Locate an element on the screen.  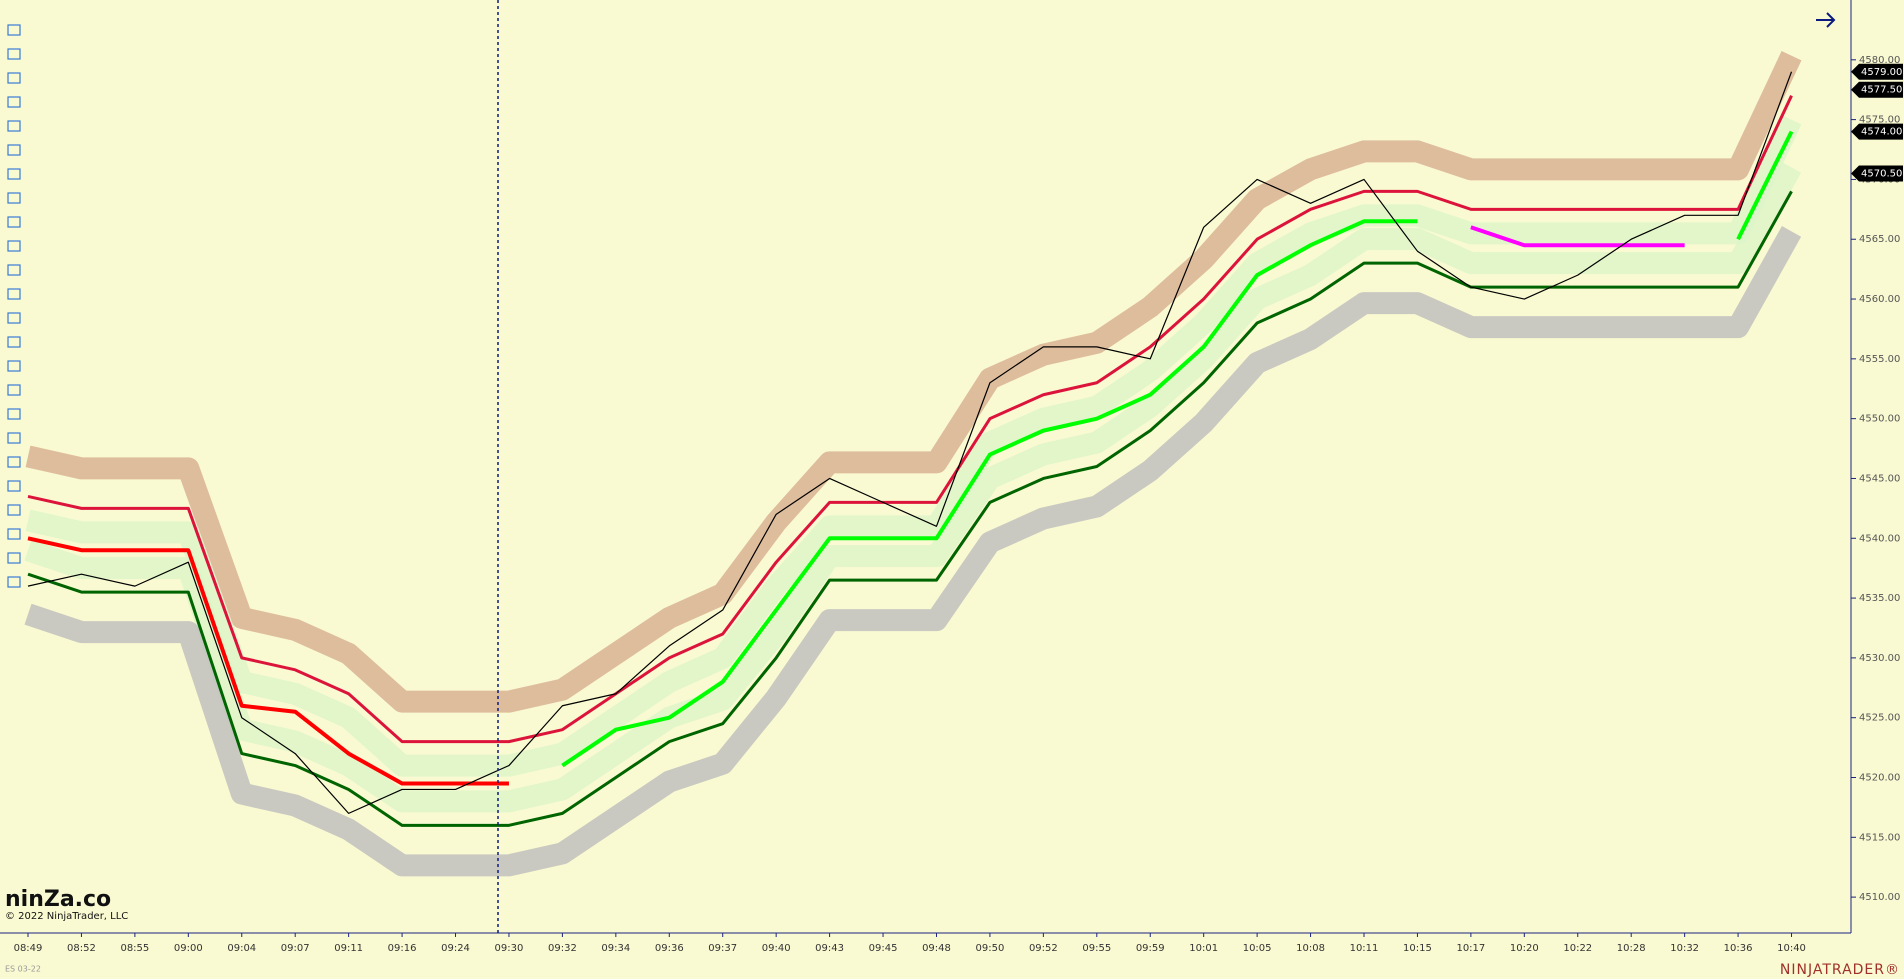
x-tick-label: 09:11 is located at coordinates (348, 948).